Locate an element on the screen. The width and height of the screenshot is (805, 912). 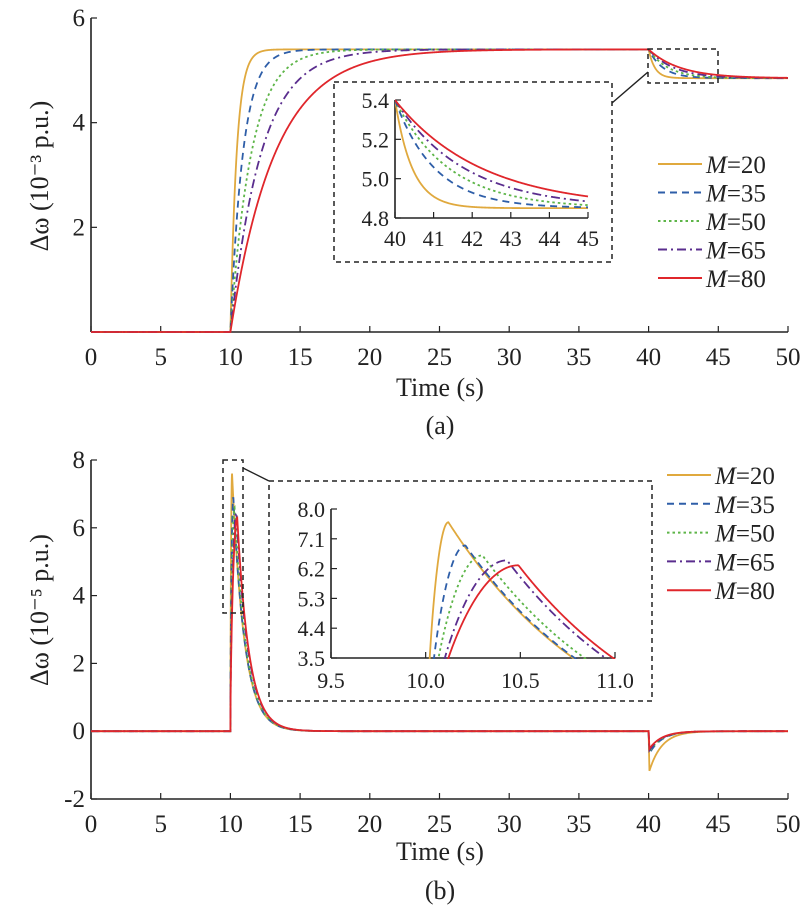
inset-frame-a is located at coordinates (473, 172).